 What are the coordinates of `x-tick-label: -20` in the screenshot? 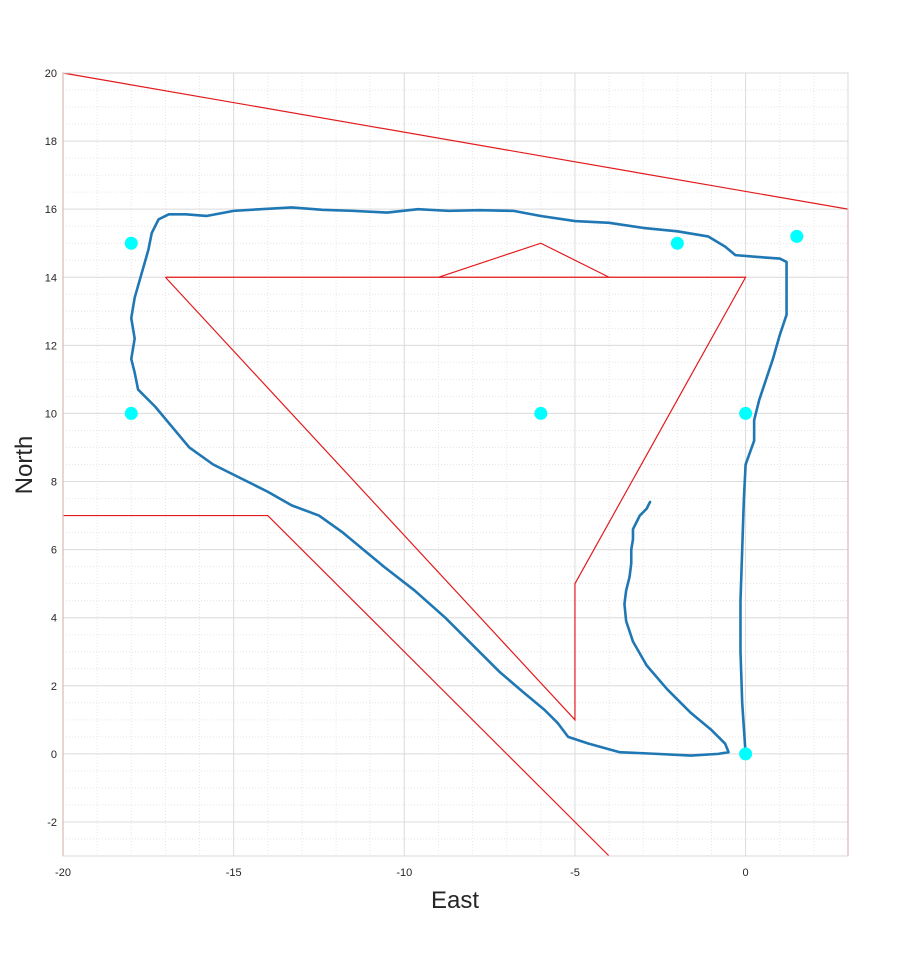 It's located at (63, 873).